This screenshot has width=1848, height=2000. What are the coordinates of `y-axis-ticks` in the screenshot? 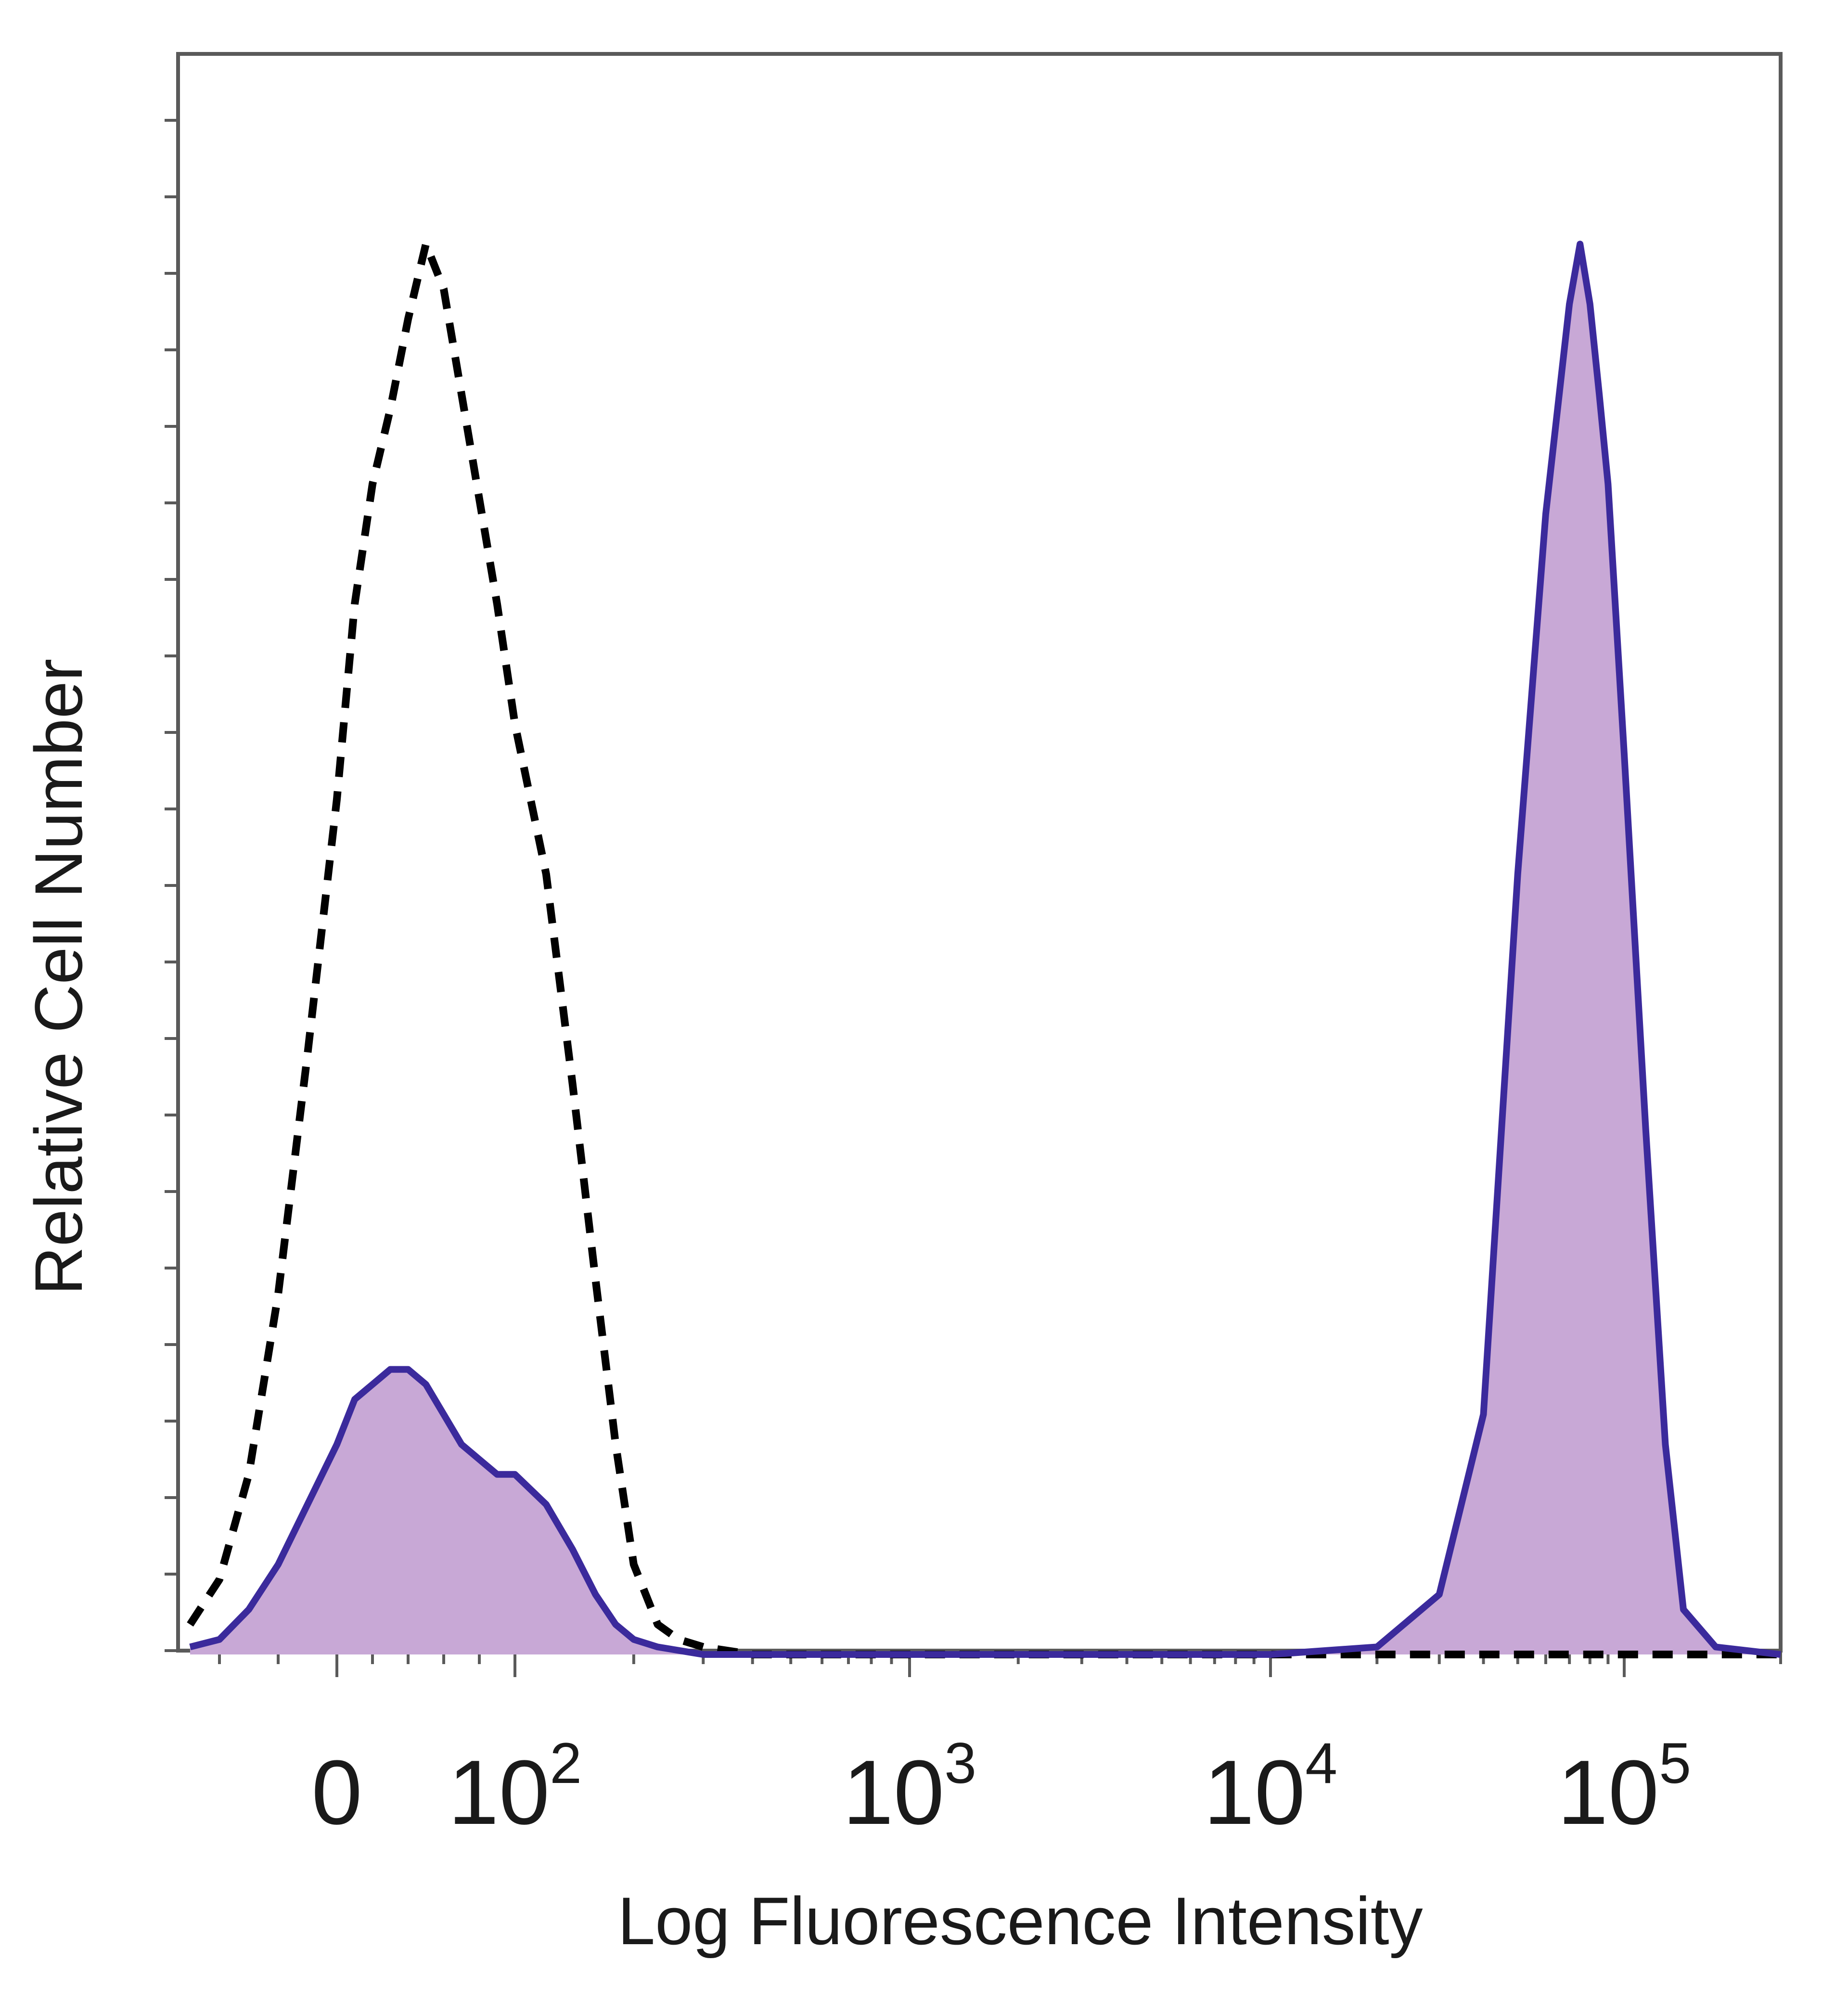 It's located at (171, 885).